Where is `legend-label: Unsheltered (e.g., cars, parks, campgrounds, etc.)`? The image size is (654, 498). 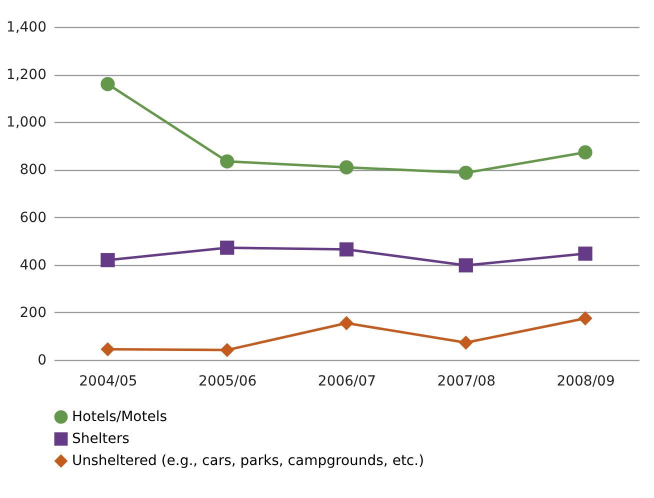 legend-label: Unsheltered (e.g., cars, parks, campgrounds, etc.) is located at coordinates (248, 461).